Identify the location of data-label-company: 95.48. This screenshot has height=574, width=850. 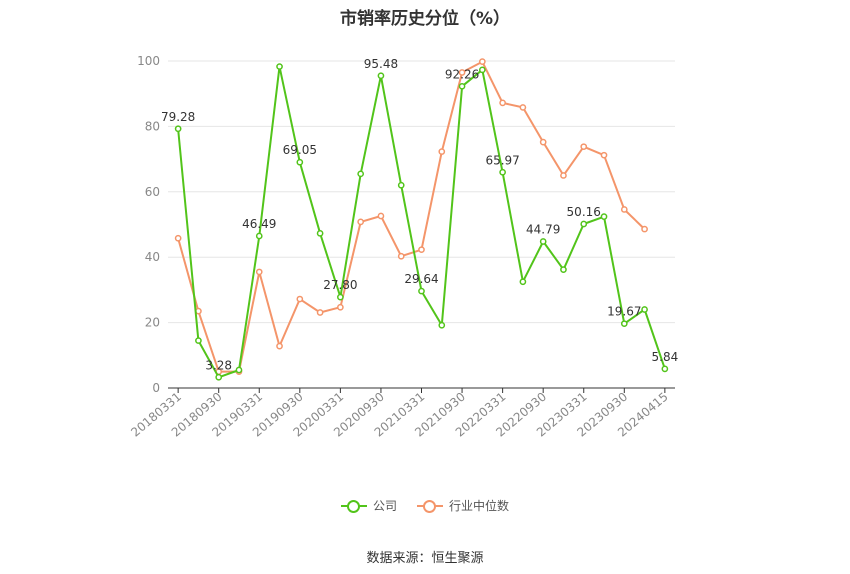
(381, 64).